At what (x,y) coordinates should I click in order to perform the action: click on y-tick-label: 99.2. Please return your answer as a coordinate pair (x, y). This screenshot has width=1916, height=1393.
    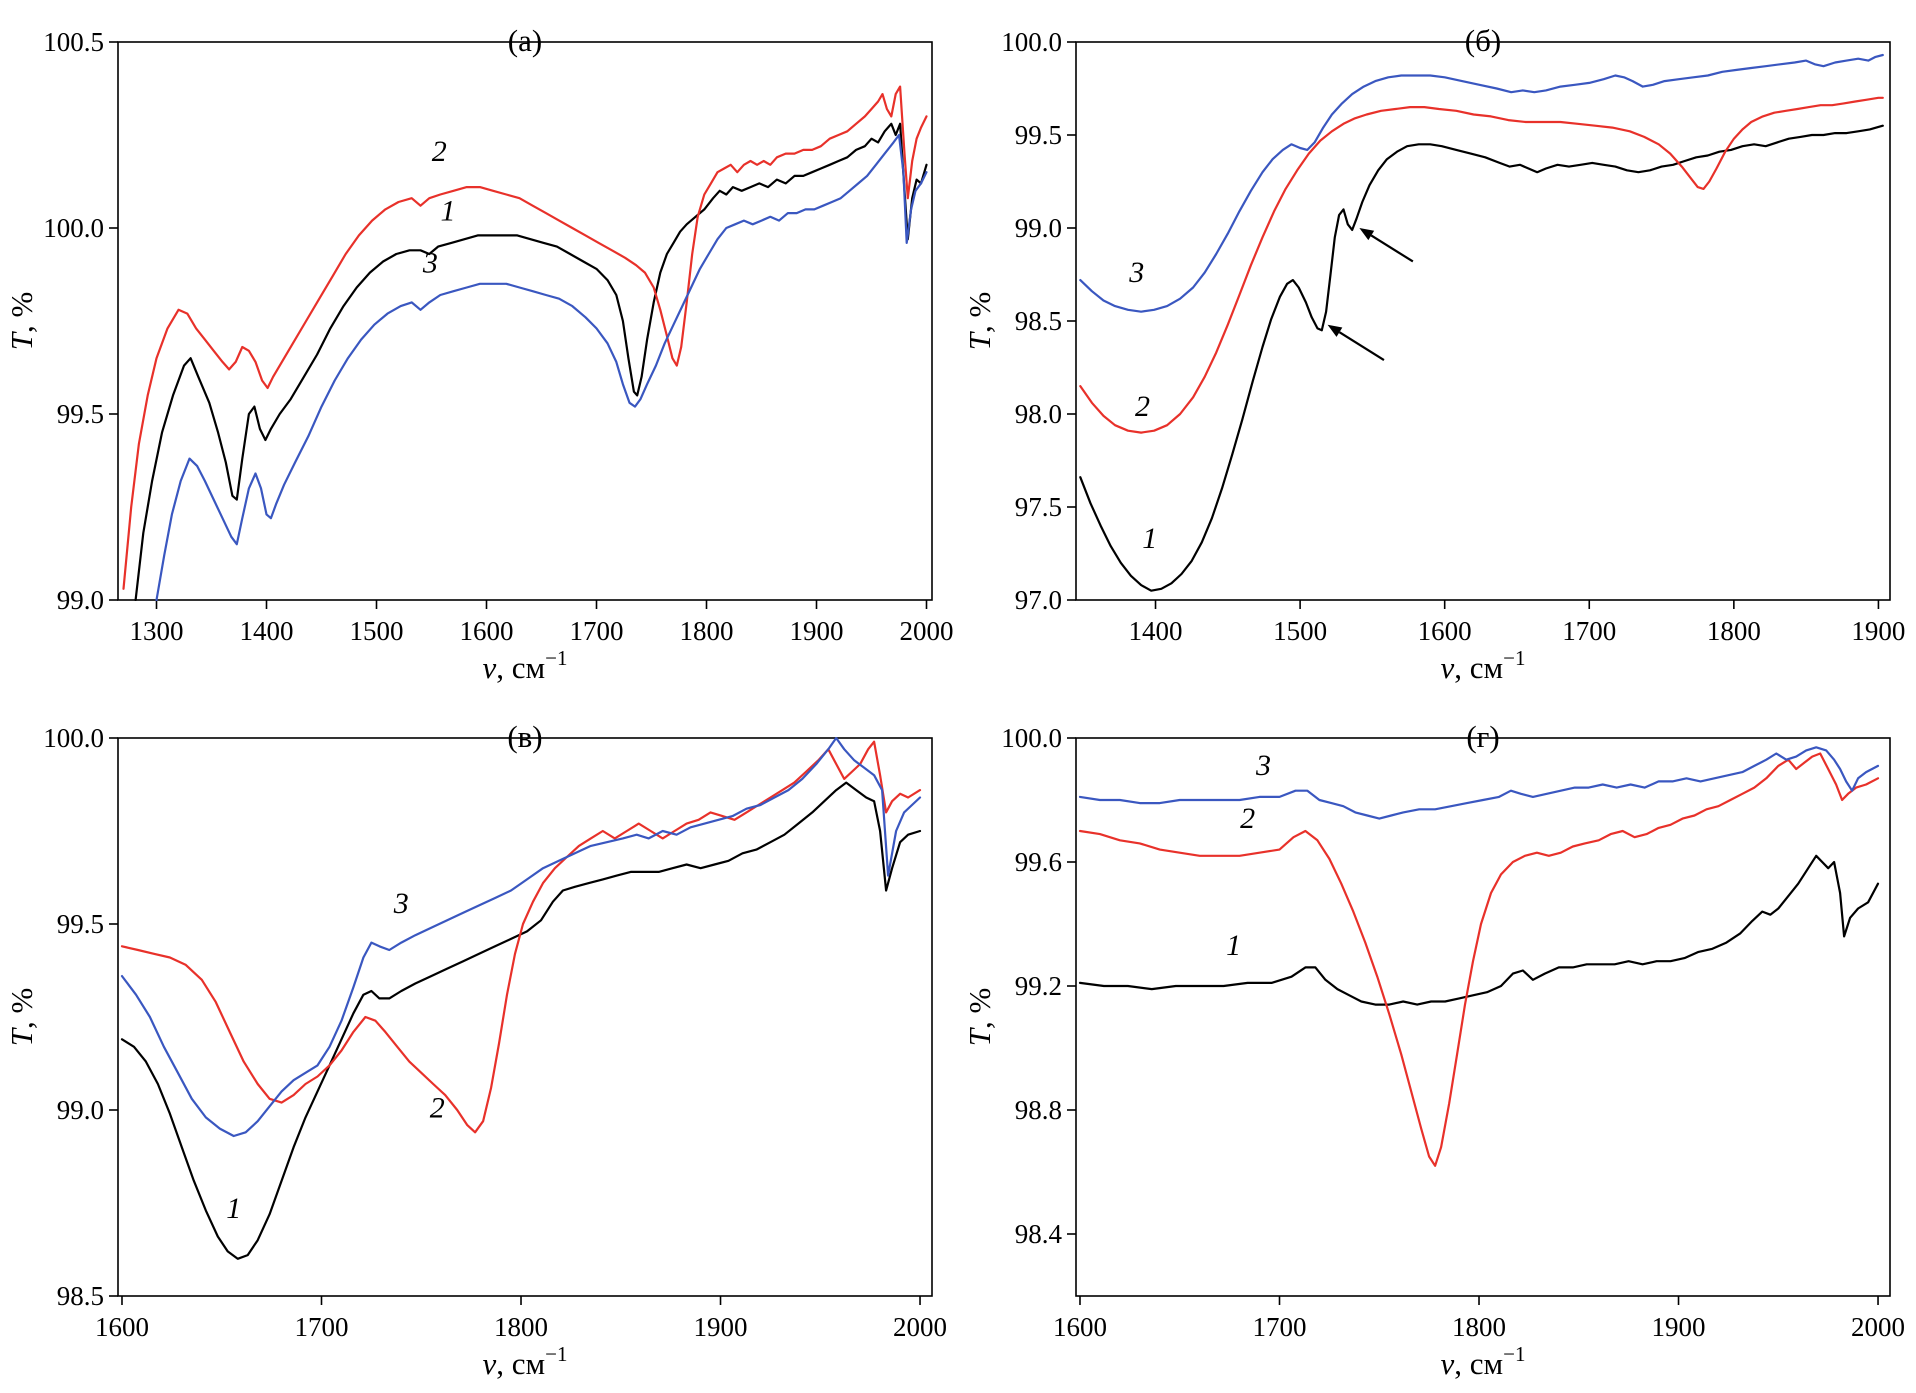
    Looking at the image, I should click on (1038, 986).